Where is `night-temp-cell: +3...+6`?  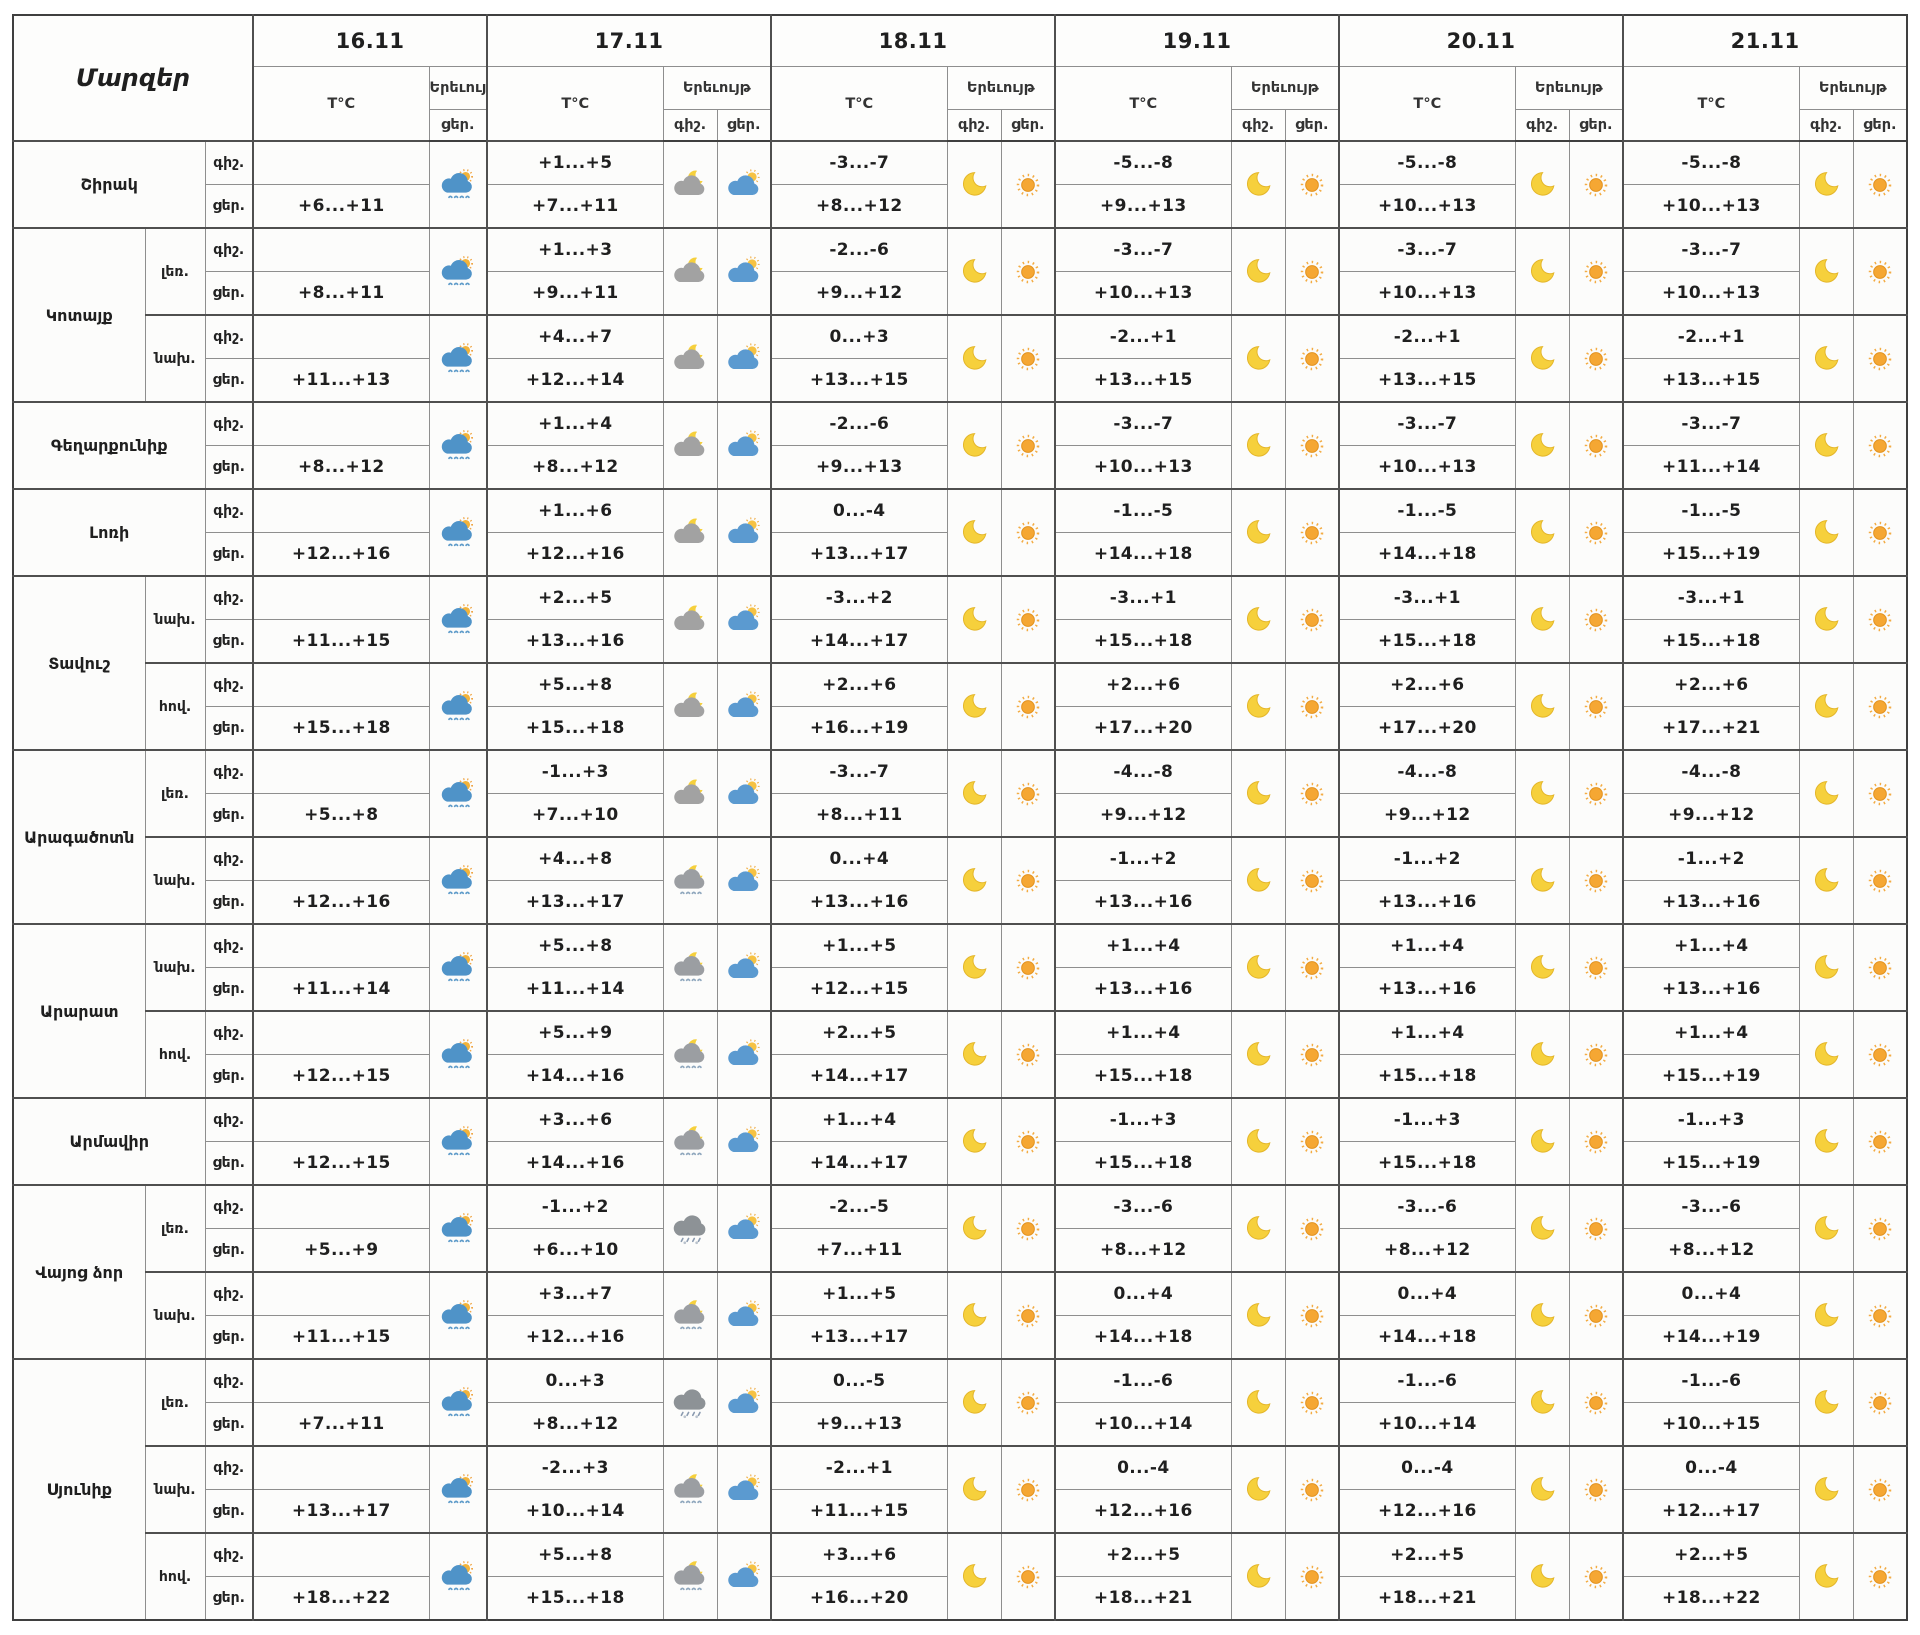 night-temp-cell: +3...+6 is located at coordinates (859, 1554).